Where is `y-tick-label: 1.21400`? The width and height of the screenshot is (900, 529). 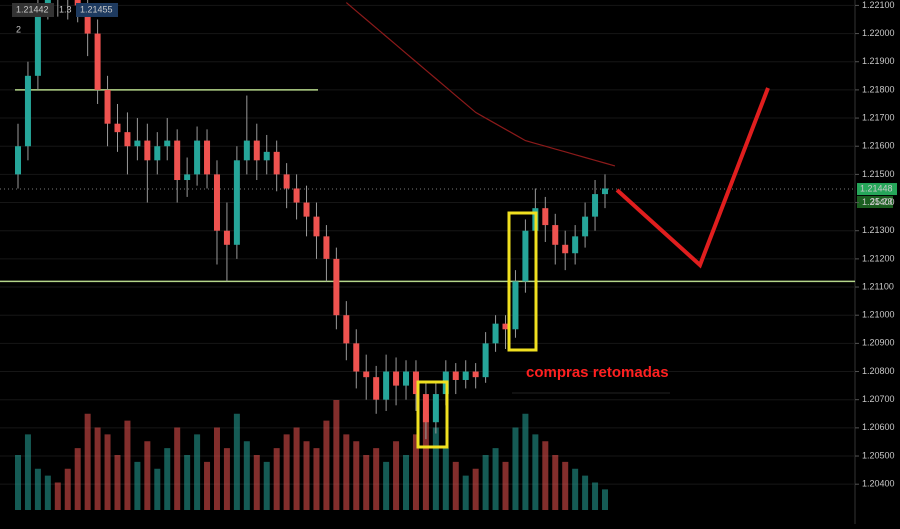
y-tick-label: 1.21400 is located at coordinates (878, 202).